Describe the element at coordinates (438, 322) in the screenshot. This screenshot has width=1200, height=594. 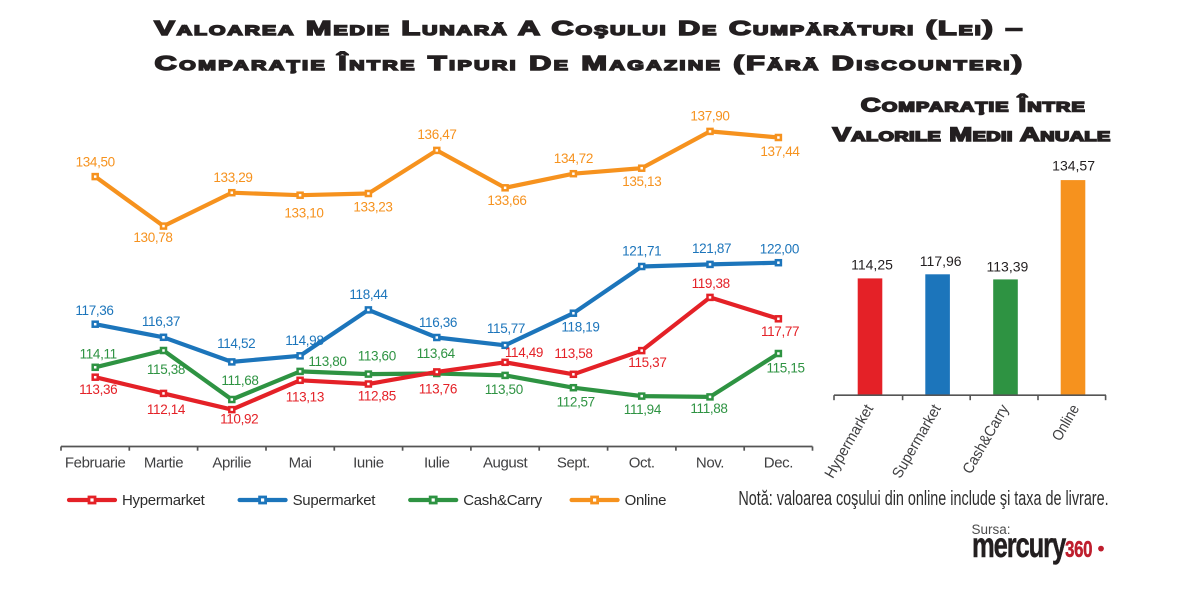
I see `svg-text: 116,36` at that location.